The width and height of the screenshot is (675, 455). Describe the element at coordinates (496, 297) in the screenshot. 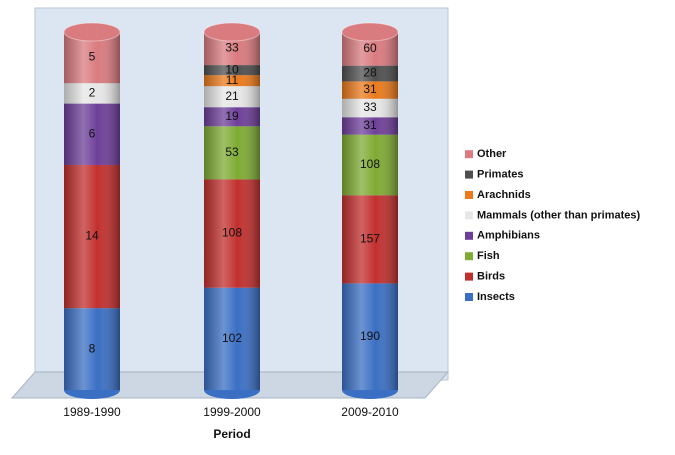

I see `legend-label: Insects` at that location.